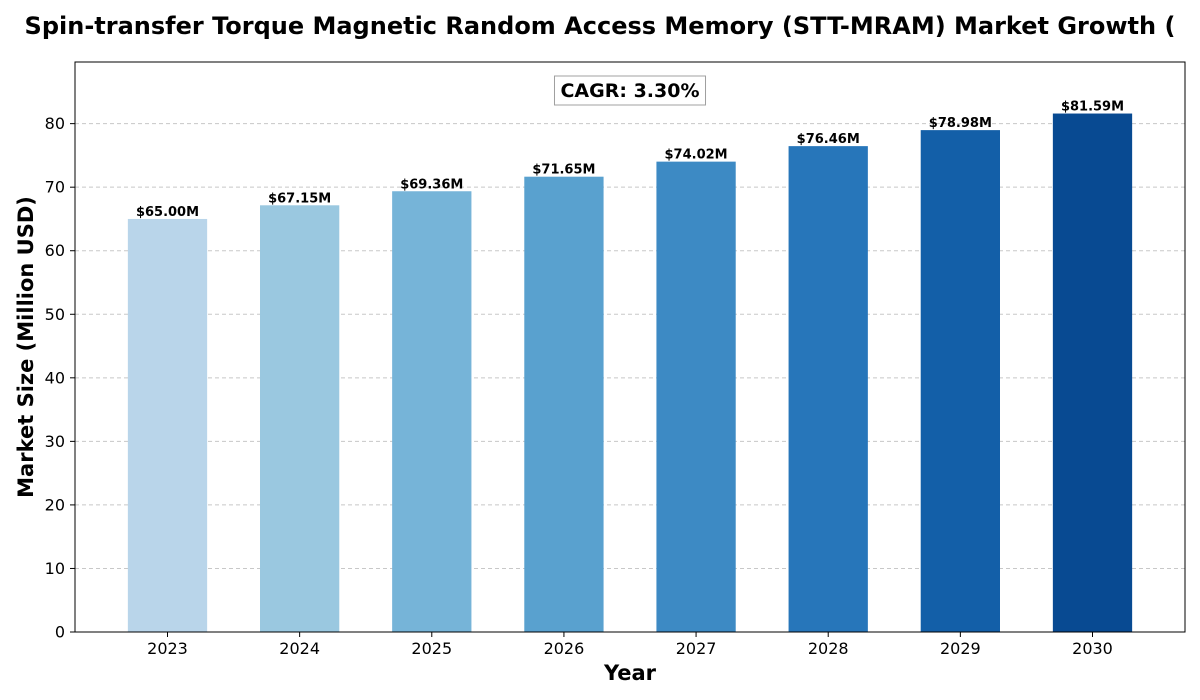 The image size is (1200, 700). What do you see at coordinates (431, 184) in the screenshot?
I see `bar-value-label: $69.36M` at bounding box center [431, 184].